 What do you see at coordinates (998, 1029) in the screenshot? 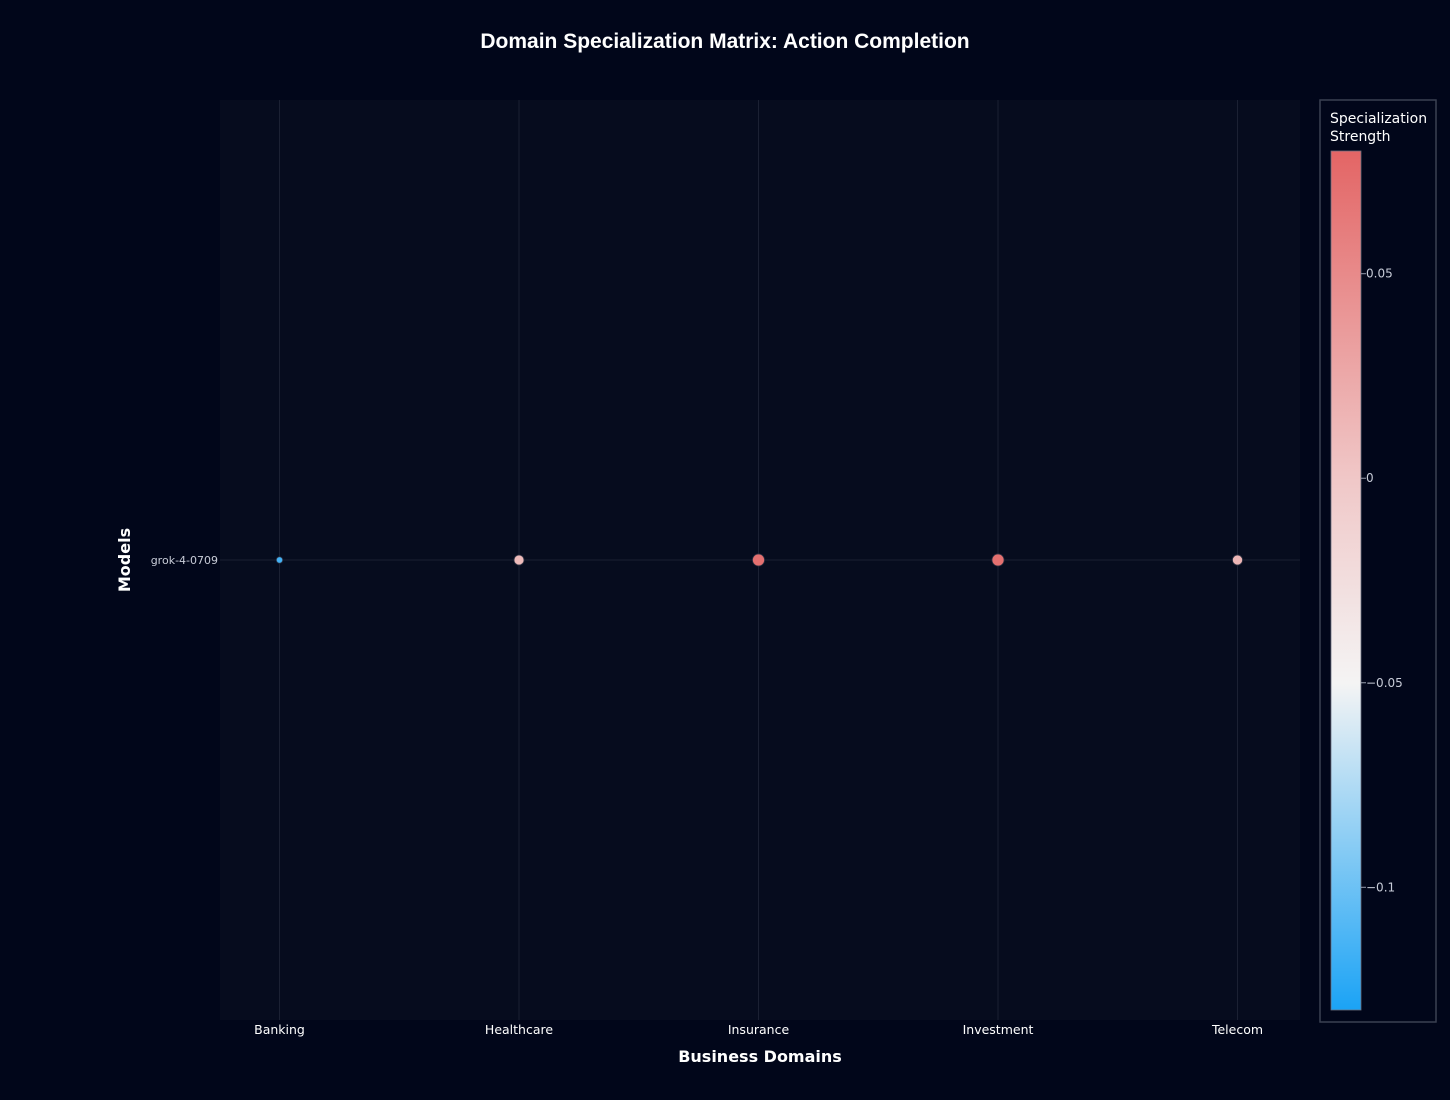
I see `x-tick-label: Investment` at bounding box center [998, 1029].